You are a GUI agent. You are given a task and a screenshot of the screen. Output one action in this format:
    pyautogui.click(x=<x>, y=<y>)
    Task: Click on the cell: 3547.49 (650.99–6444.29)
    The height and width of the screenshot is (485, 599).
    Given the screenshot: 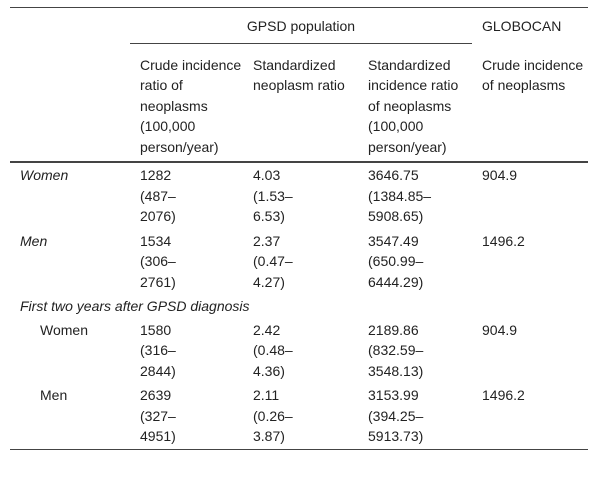 What is the action you would take?
    pyautogui.click(x=415, y=262)
    